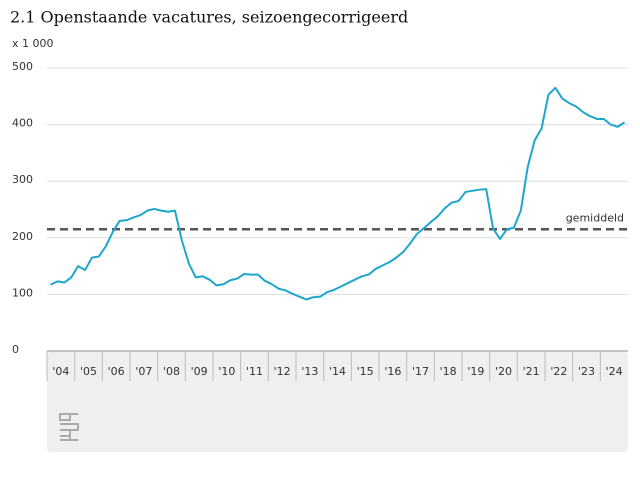  What do you see at coordinates (309, 371) in the screenshot?
I see `x-tick-label: '13` at bounding box center [309, 371].